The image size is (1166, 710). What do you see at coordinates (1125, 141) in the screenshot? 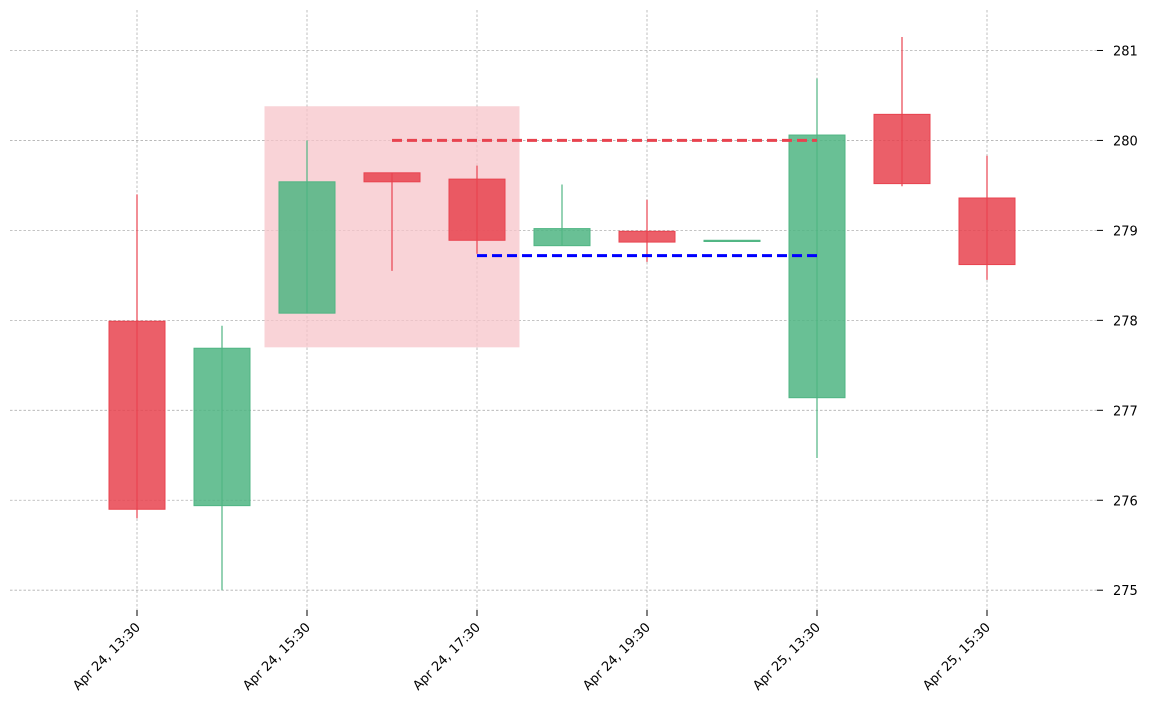
I see `y-tick-label: 280` at bounding box center [1125, 141].